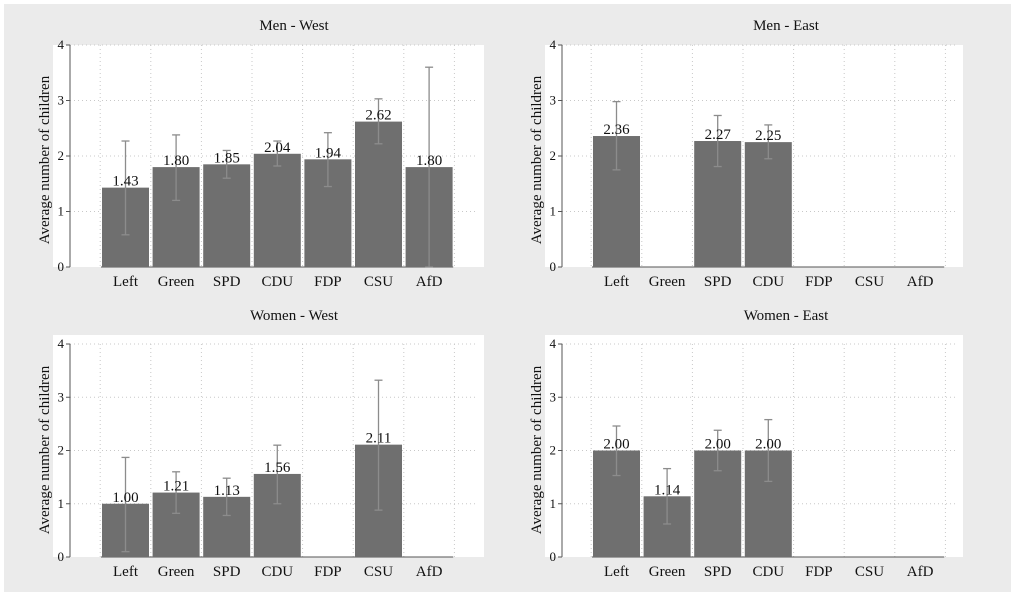 The image size is (1015, 596). I want to click on data-label-cdu: 2.04, so click(277, 148).